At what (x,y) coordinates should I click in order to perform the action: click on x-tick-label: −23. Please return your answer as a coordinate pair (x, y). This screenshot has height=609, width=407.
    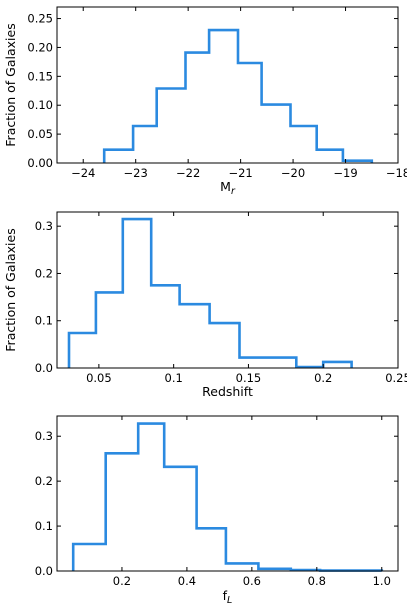
    Looking at the image, I should click on (136, 173).